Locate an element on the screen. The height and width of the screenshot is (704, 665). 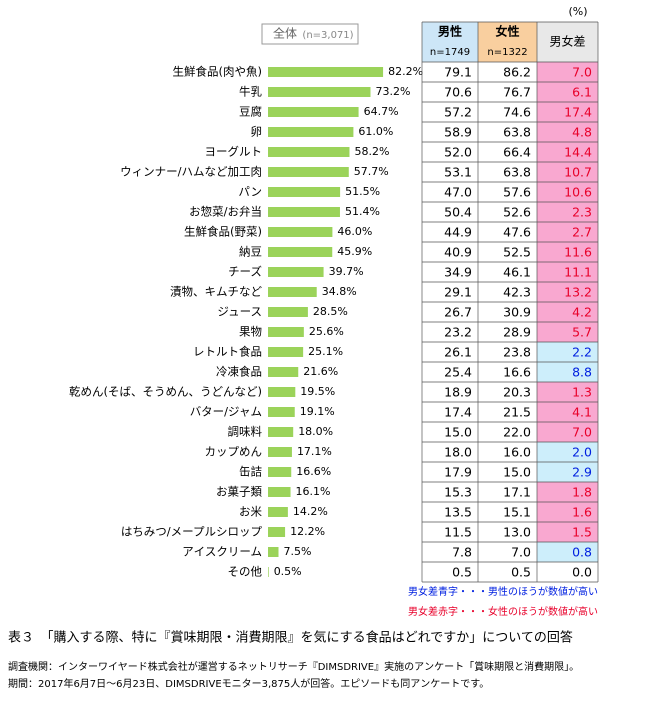
category-label: カップめん is located at coordinates (234, 452).